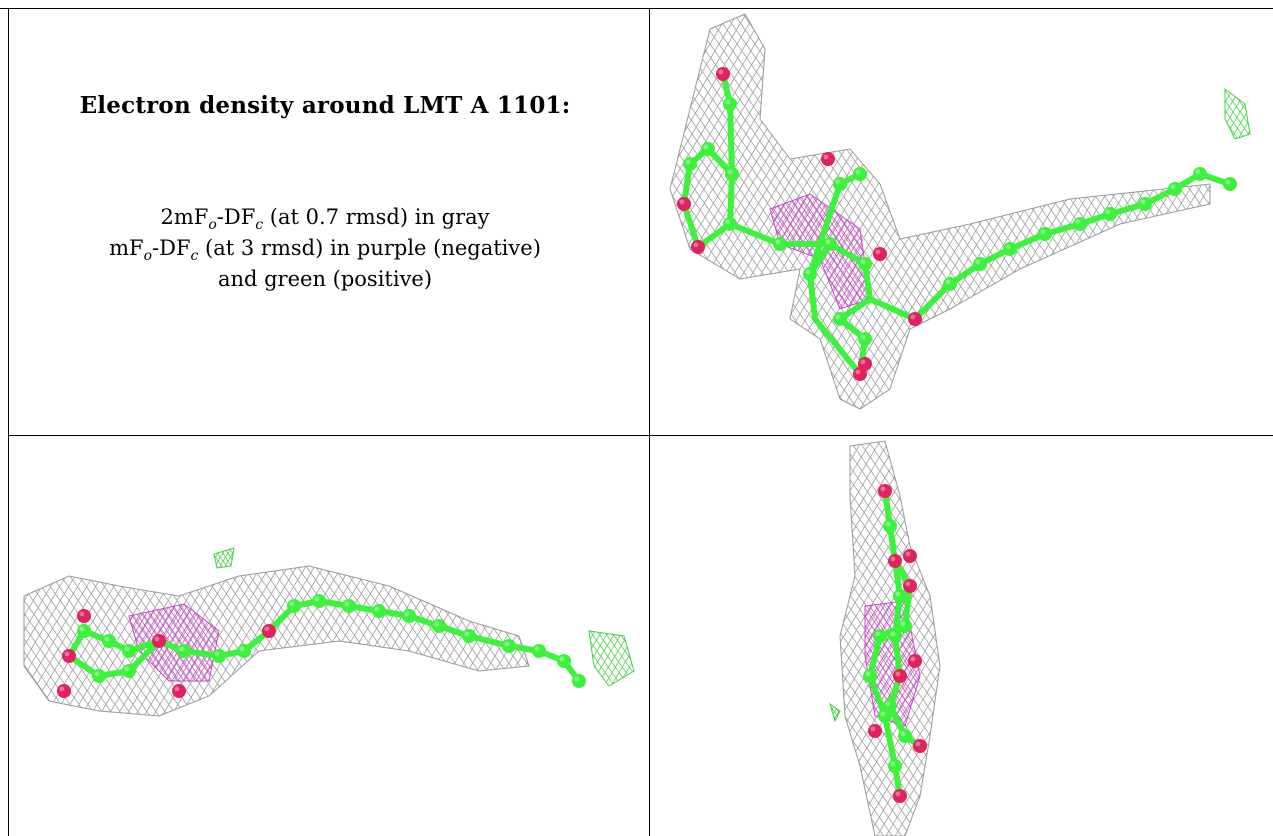  What do you see at coordinates (194, 256) in the screenshot?
I see `line2-sub-c: c` at bounding box center [194, 256].